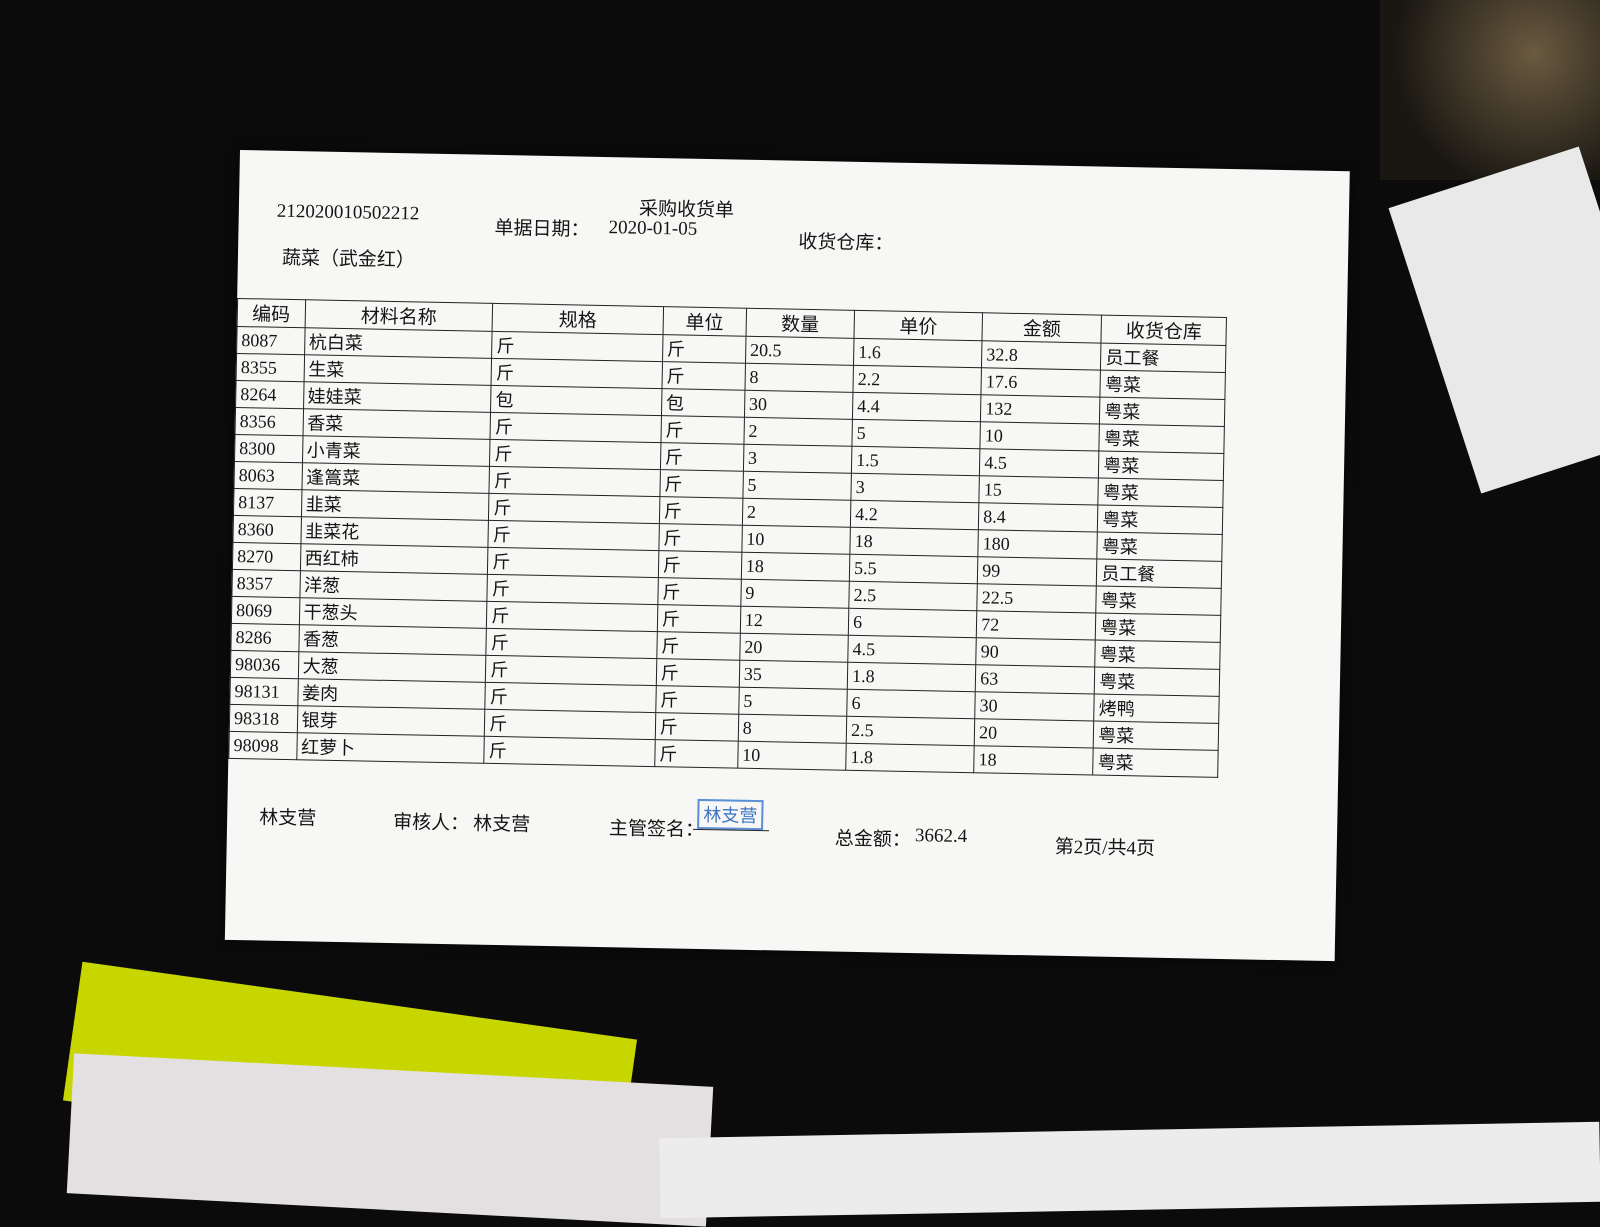 The width and height of the screenshot is (1600, 1227). Describe the element at coordinates (348, 212) in the screenshot. I see `doc-number: 212020010502212` at that location.